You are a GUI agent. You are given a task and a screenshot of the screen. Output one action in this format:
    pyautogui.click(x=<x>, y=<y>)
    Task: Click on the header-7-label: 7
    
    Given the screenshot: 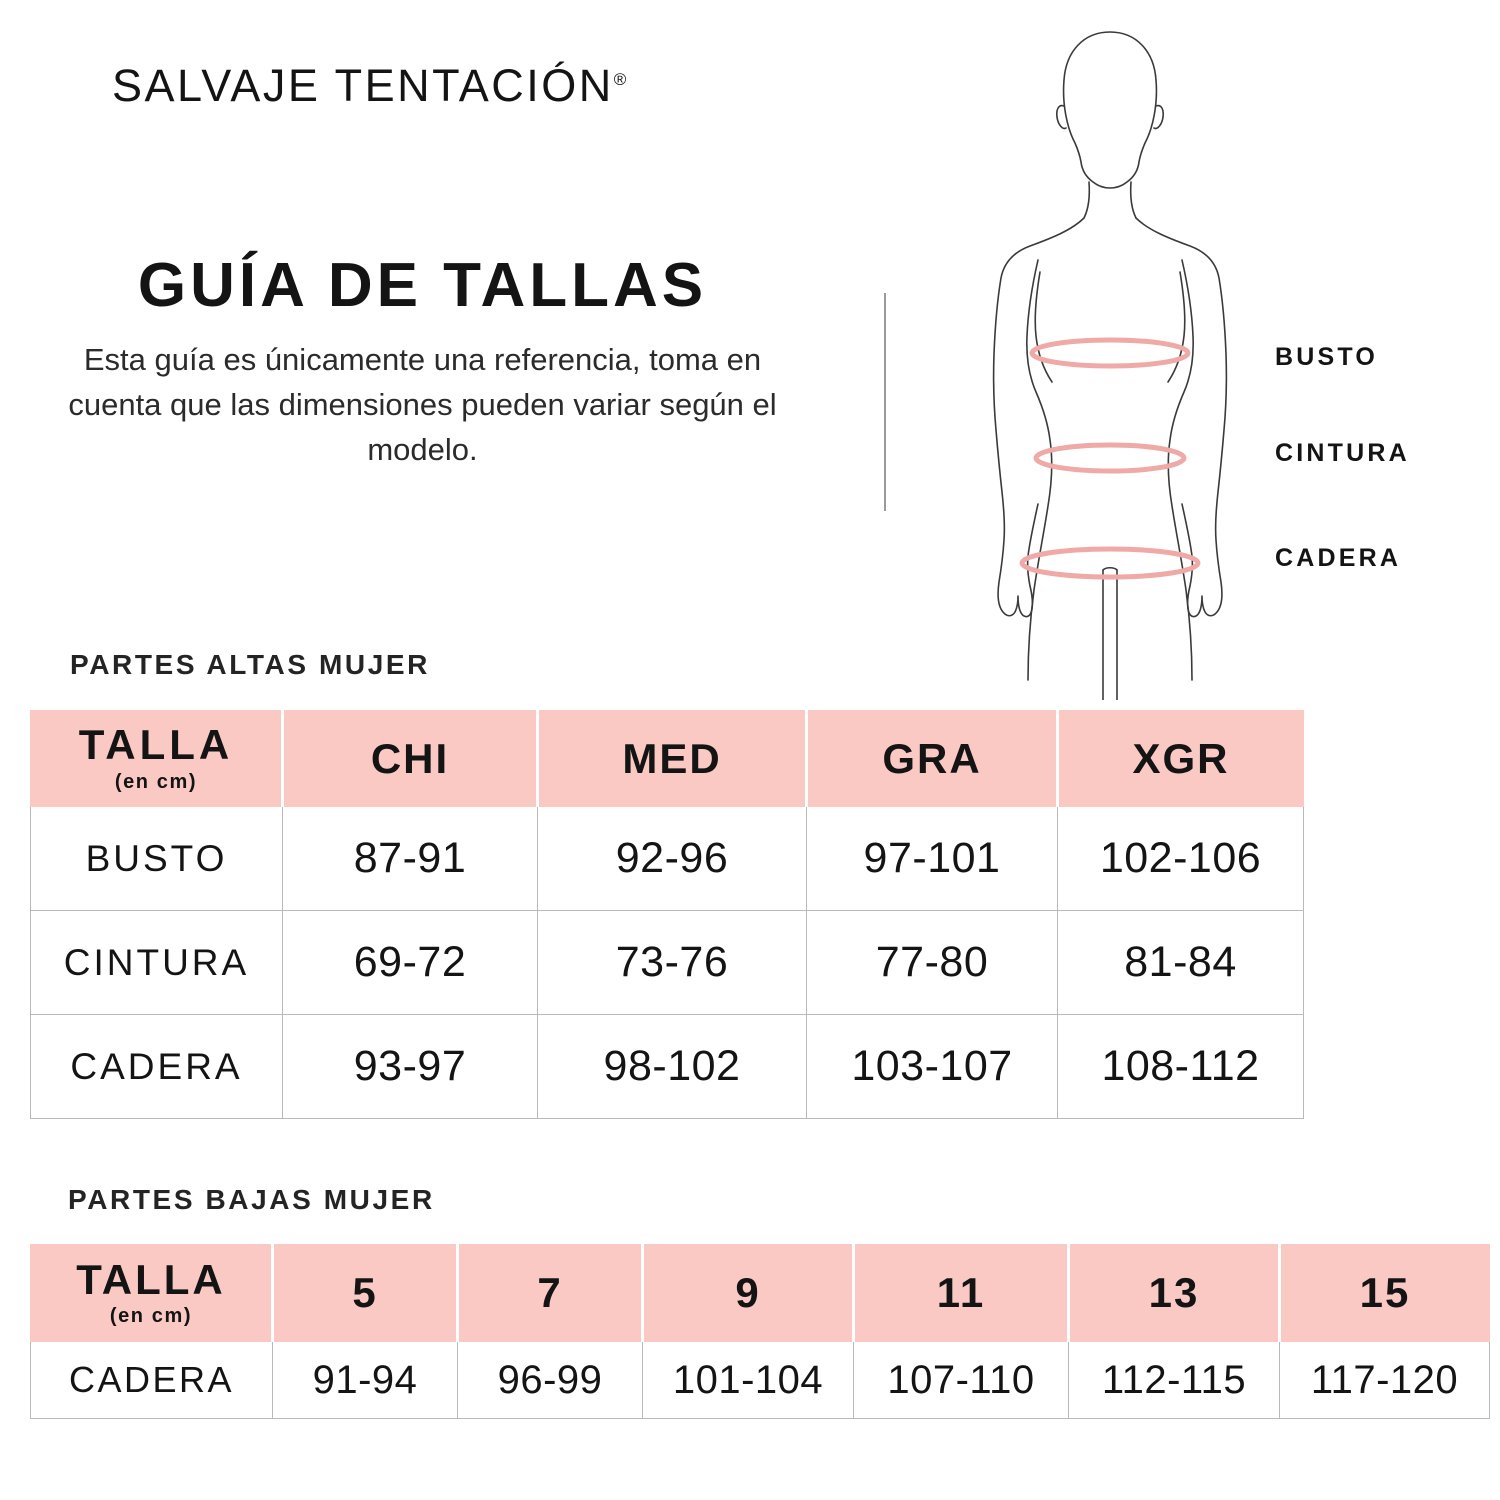 What is the action you would take?
    pyautogui.click(x=550, y=1292)
    